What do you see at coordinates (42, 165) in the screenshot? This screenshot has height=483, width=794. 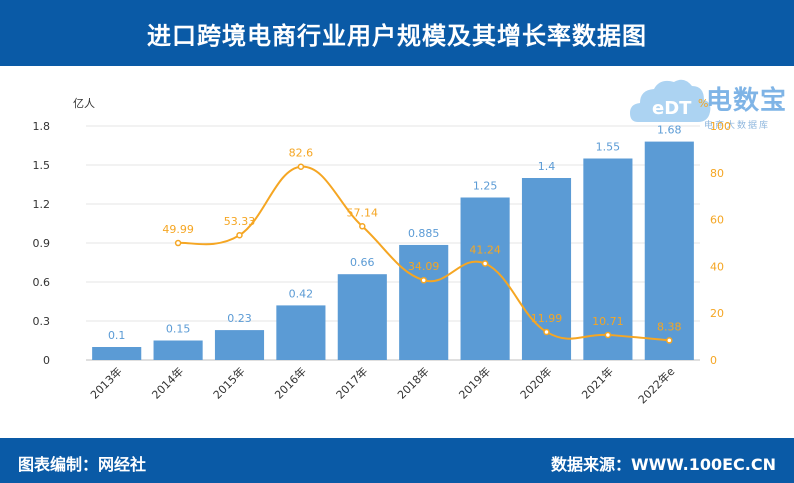 I see `y-left-tick-label: 1.5` at bounding box center [42, 165].